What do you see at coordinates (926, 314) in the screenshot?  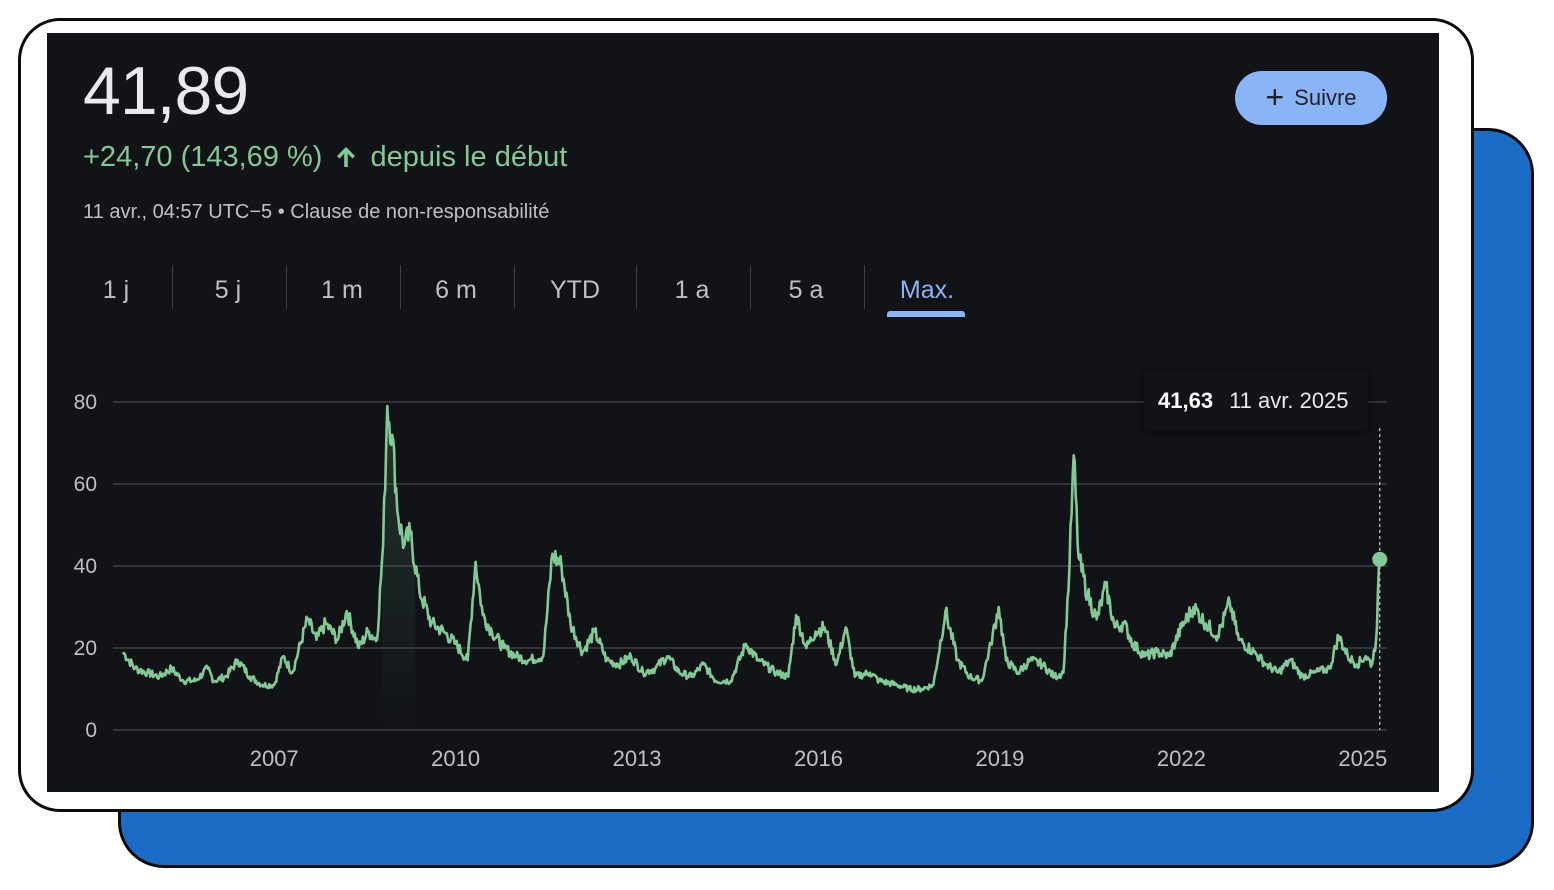 I see `active-tab-indicator` at bounding box center [926, 314].